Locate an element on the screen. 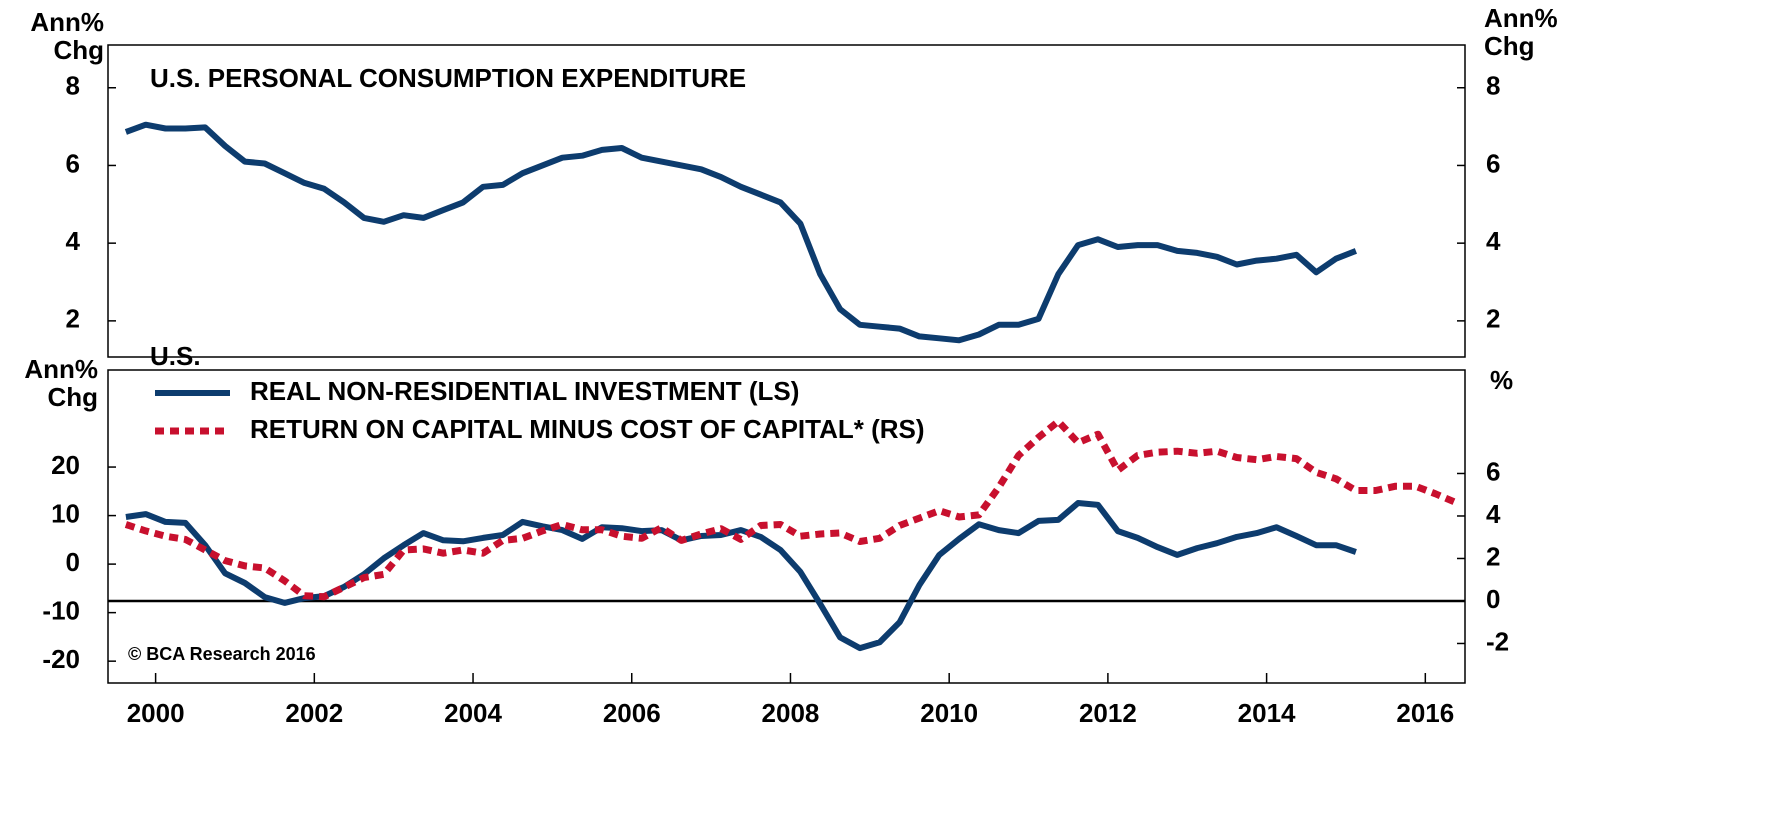 This screenshot has height=819, width=1768. y2-tick-label: 0 is located at coordinates (1493, 599).